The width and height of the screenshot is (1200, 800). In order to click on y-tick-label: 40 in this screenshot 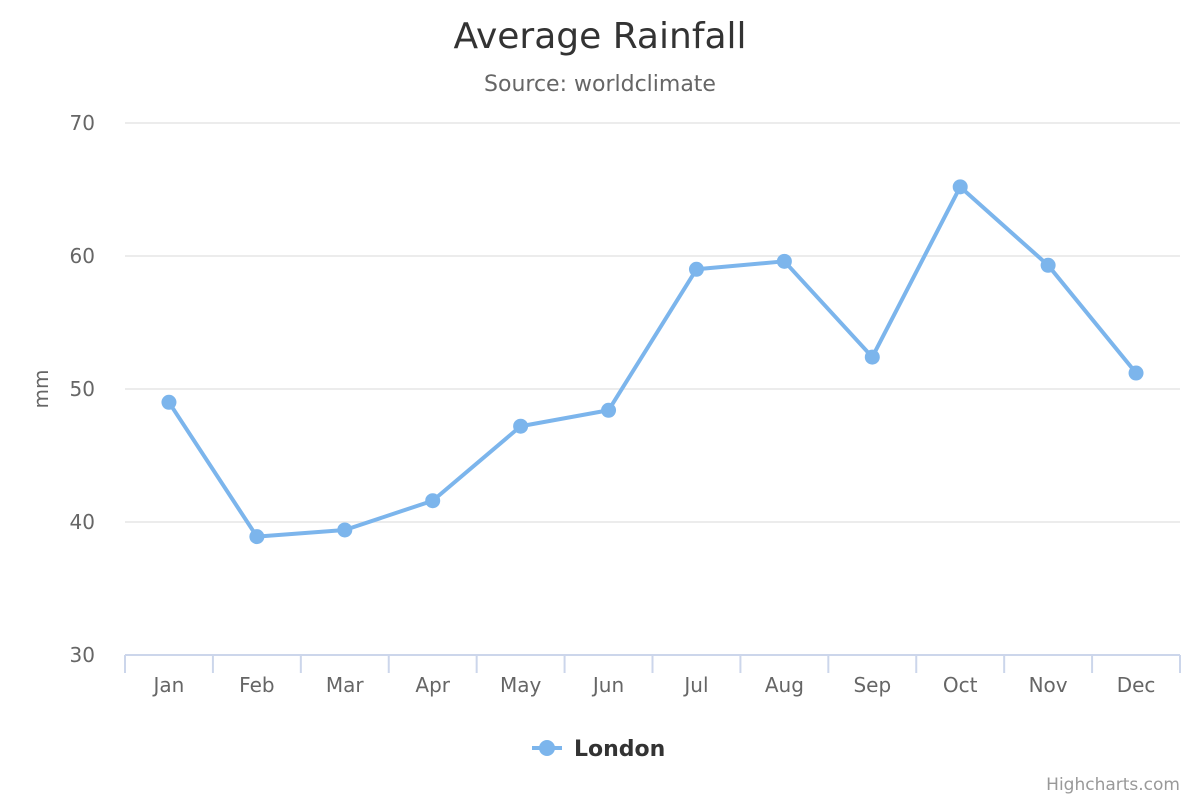, I will do `click(82, 522)`.